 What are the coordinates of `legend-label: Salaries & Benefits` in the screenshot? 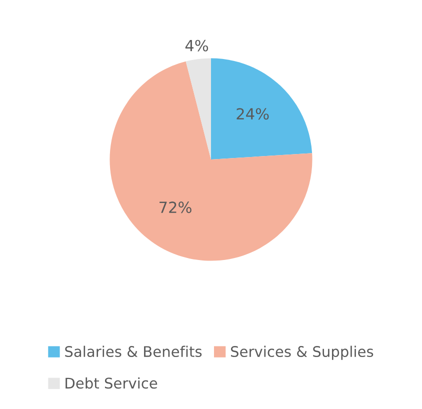 It's located at (133, 352).